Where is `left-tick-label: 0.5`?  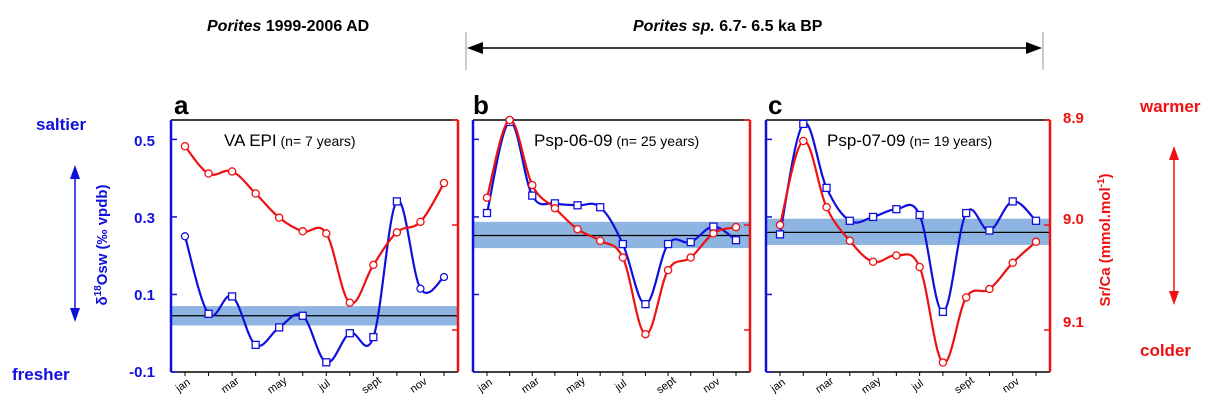 left-tick-label: 0.5 is located at coordinates (144, 141).